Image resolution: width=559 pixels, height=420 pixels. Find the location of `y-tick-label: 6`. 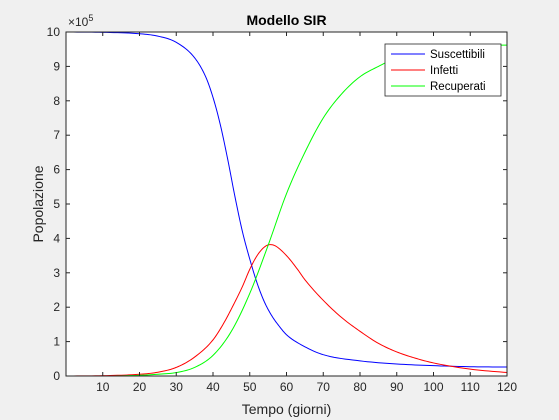

y-tick-label: 6 is located at coordinates (56, 170).